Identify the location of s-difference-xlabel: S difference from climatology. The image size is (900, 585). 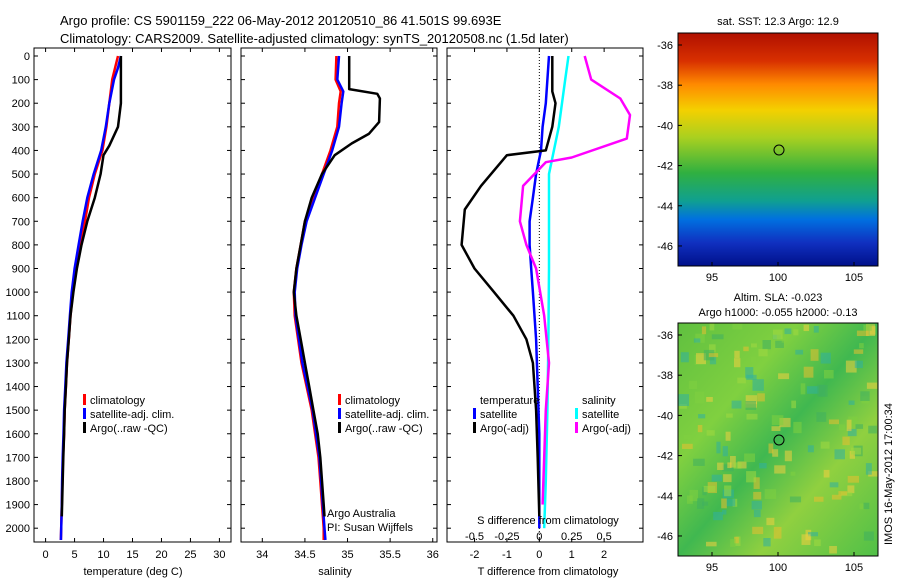
(548, 521).